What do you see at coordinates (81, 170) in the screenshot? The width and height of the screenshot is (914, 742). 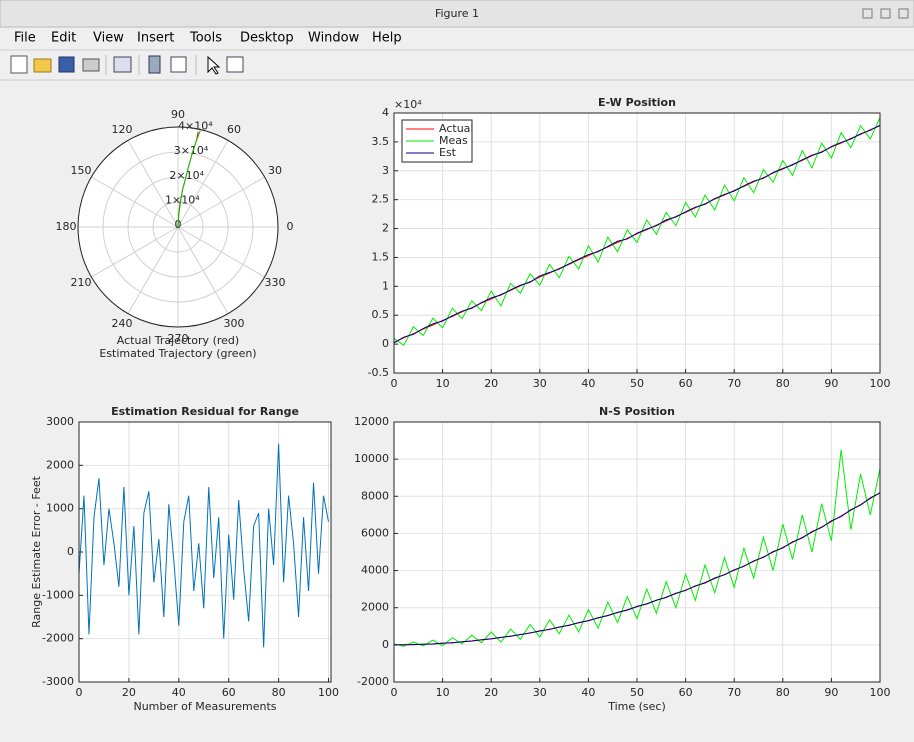 I see `theta-tick-label: 150` at bounding box center [81, 170].